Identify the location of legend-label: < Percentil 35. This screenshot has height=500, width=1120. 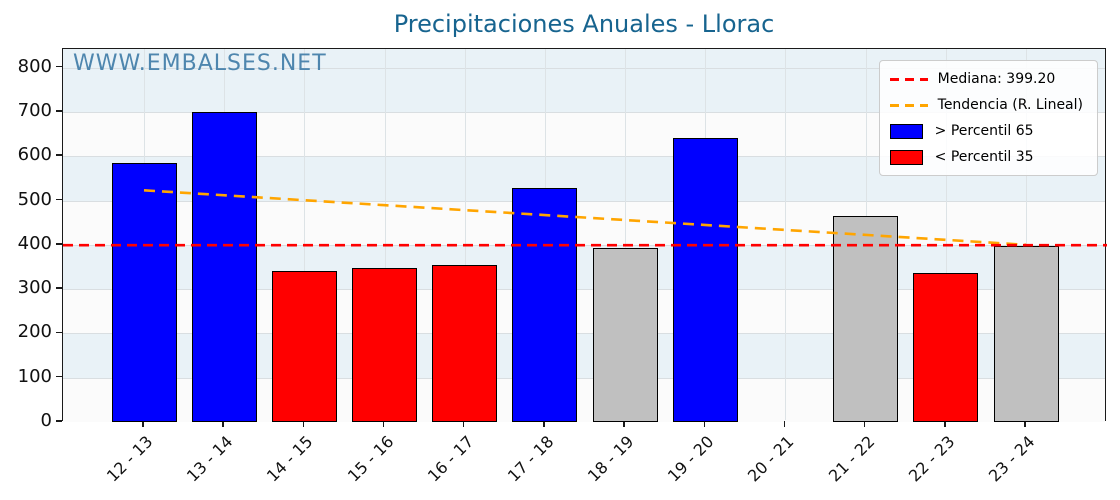
(984, 157).